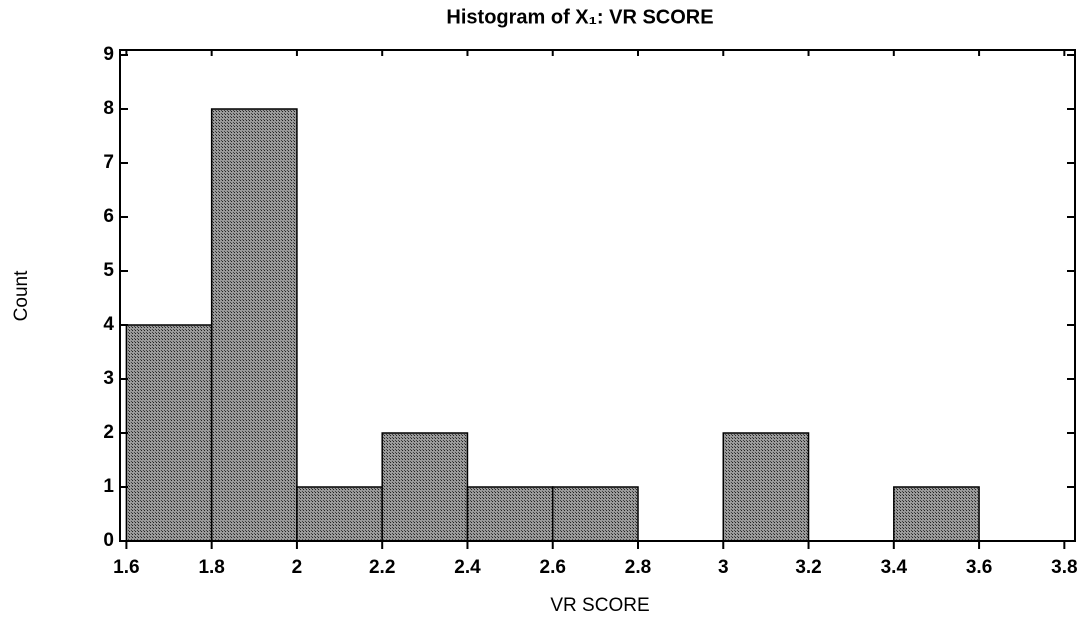 This screenshot has width=1090, height=623. I want to click on y-tick-label: 9, so click(108, 54).